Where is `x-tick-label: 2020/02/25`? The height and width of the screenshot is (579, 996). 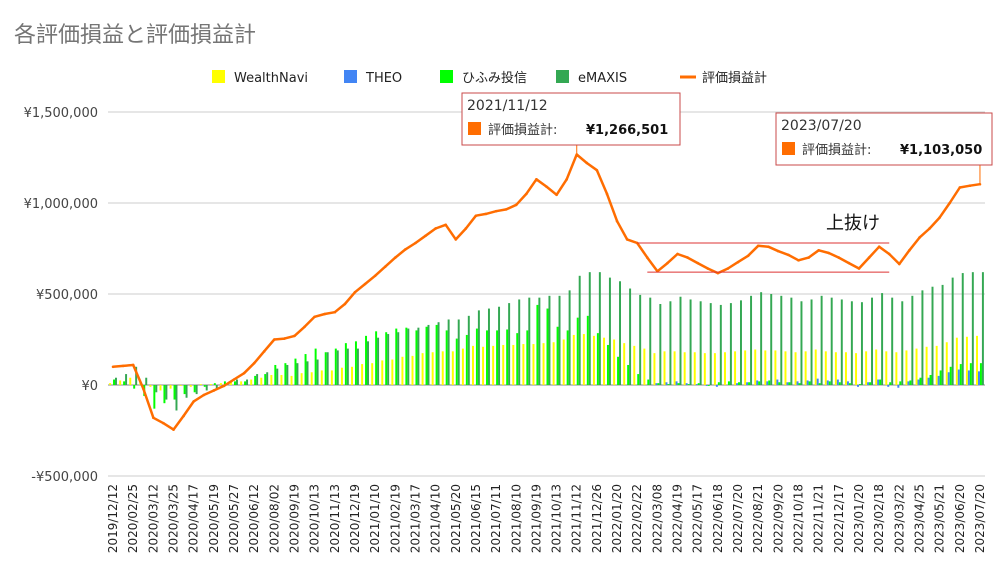
x-tick-label: 2020/02/25 is located at coordinates (133, 518).